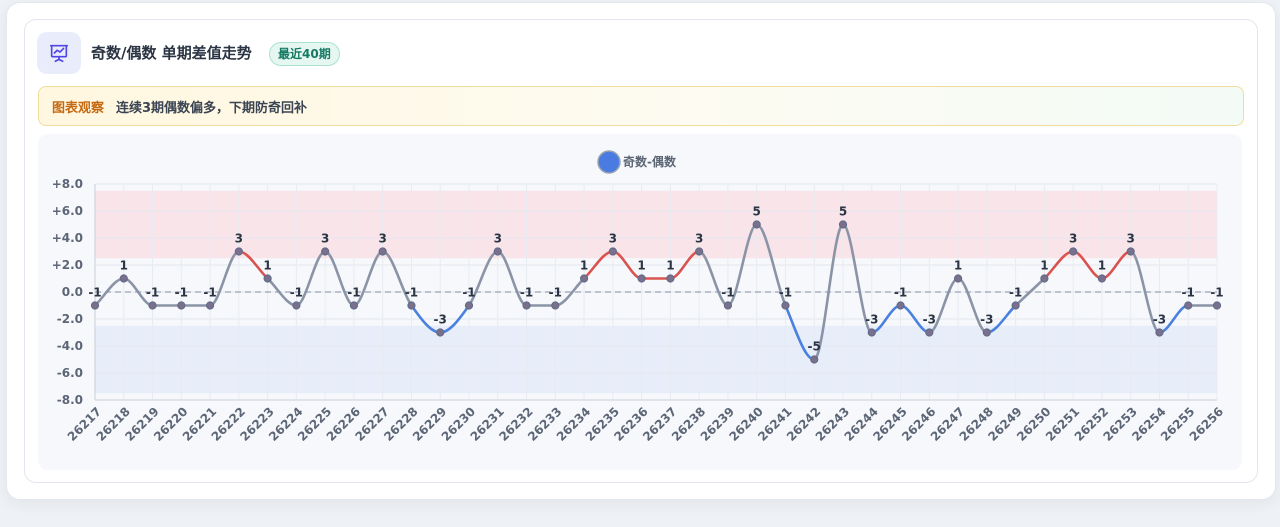 This screenshot has height=527, width=1280. What do you see at coordinates (70, 346) in the screenshot?
I see `y-tick-label: -4.0` at bounding box center [70, 346].